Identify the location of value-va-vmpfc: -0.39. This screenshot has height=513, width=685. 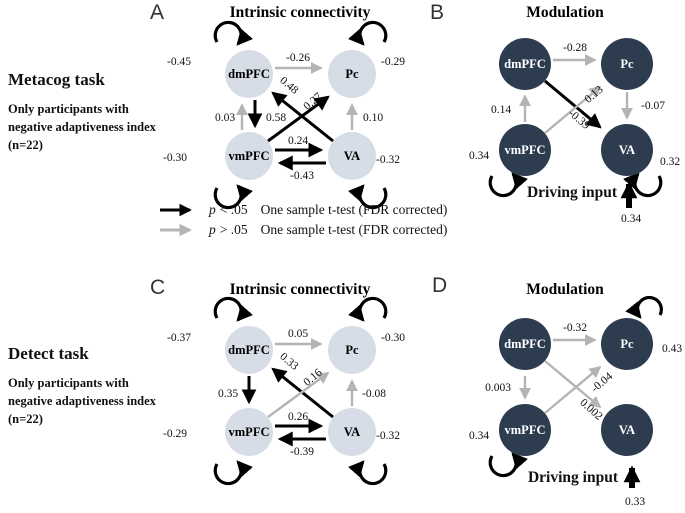
(302, 452).